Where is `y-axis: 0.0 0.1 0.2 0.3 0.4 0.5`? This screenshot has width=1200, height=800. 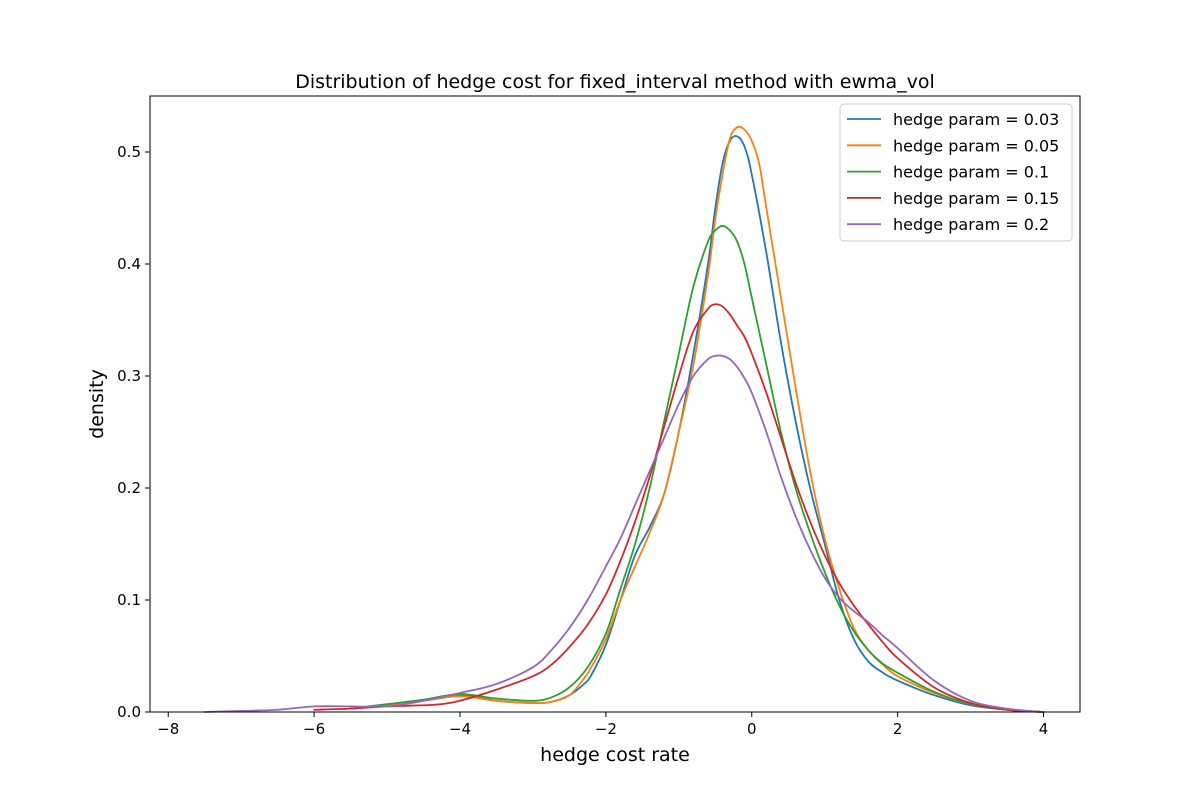 y-axis: 0.0 0.1 0.2 0.3 0.4 0.5 is located at coordinates (133, 432).